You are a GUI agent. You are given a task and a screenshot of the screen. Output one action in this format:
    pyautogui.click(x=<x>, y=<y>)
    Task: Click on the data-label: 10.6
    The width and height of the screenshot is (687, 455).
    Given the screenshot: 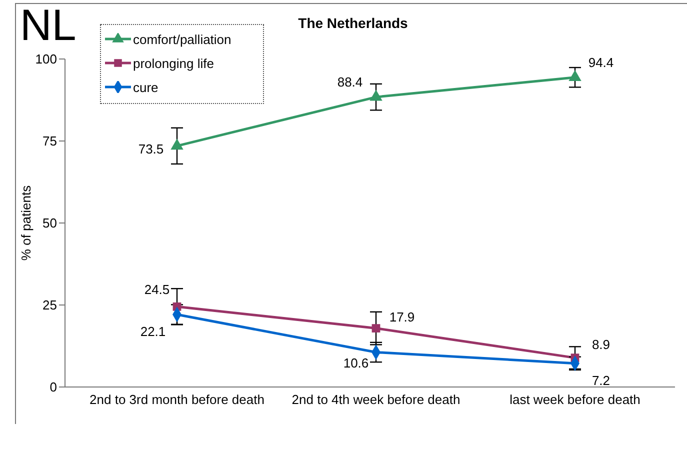 What is the action you would take?
    pyautogui.click(x=356, y=363)
    